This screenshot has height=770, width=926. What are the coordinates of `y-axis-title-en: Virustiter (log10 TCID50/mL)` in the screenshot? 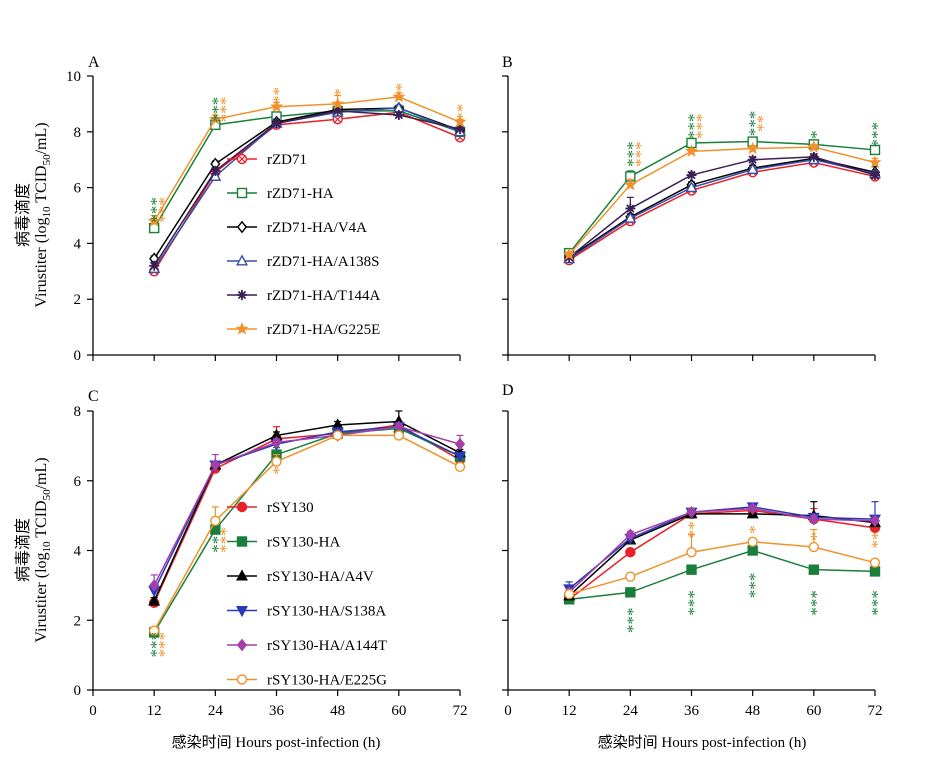 It's located at (43, 549).